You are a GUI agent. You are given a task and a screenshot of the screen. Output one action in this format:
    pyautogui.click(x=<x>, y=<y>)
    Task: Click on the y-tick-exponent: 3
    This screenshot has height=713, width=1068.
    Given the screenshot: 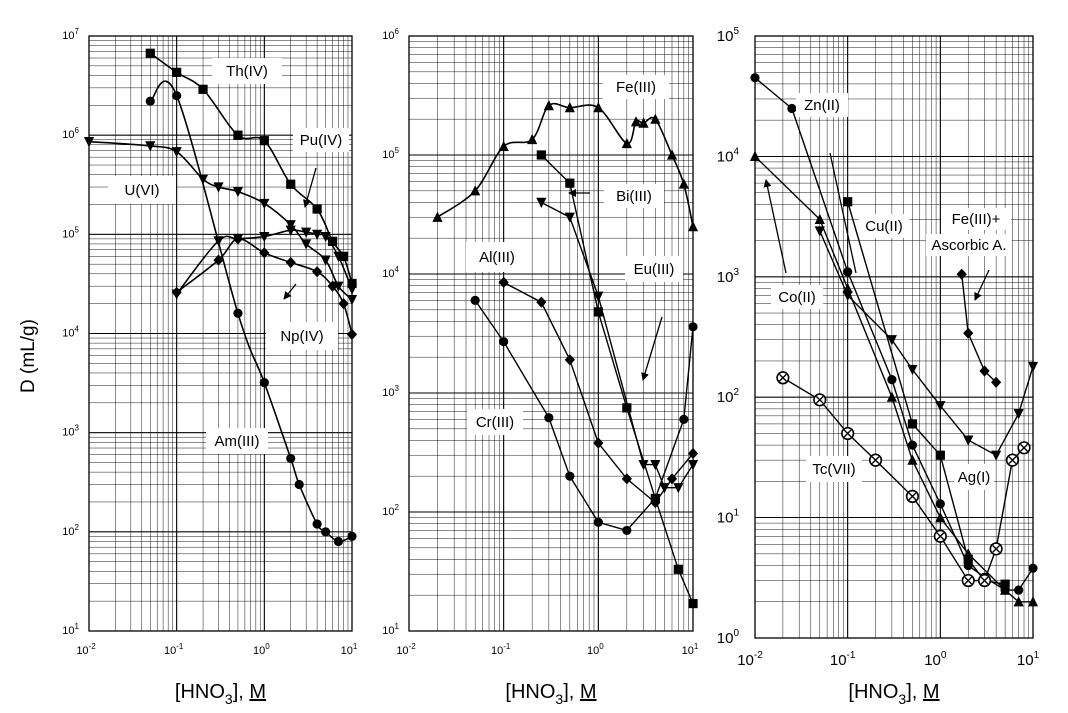 What is the action you would take?
    pyautogui.click(x=397, y=388)
    